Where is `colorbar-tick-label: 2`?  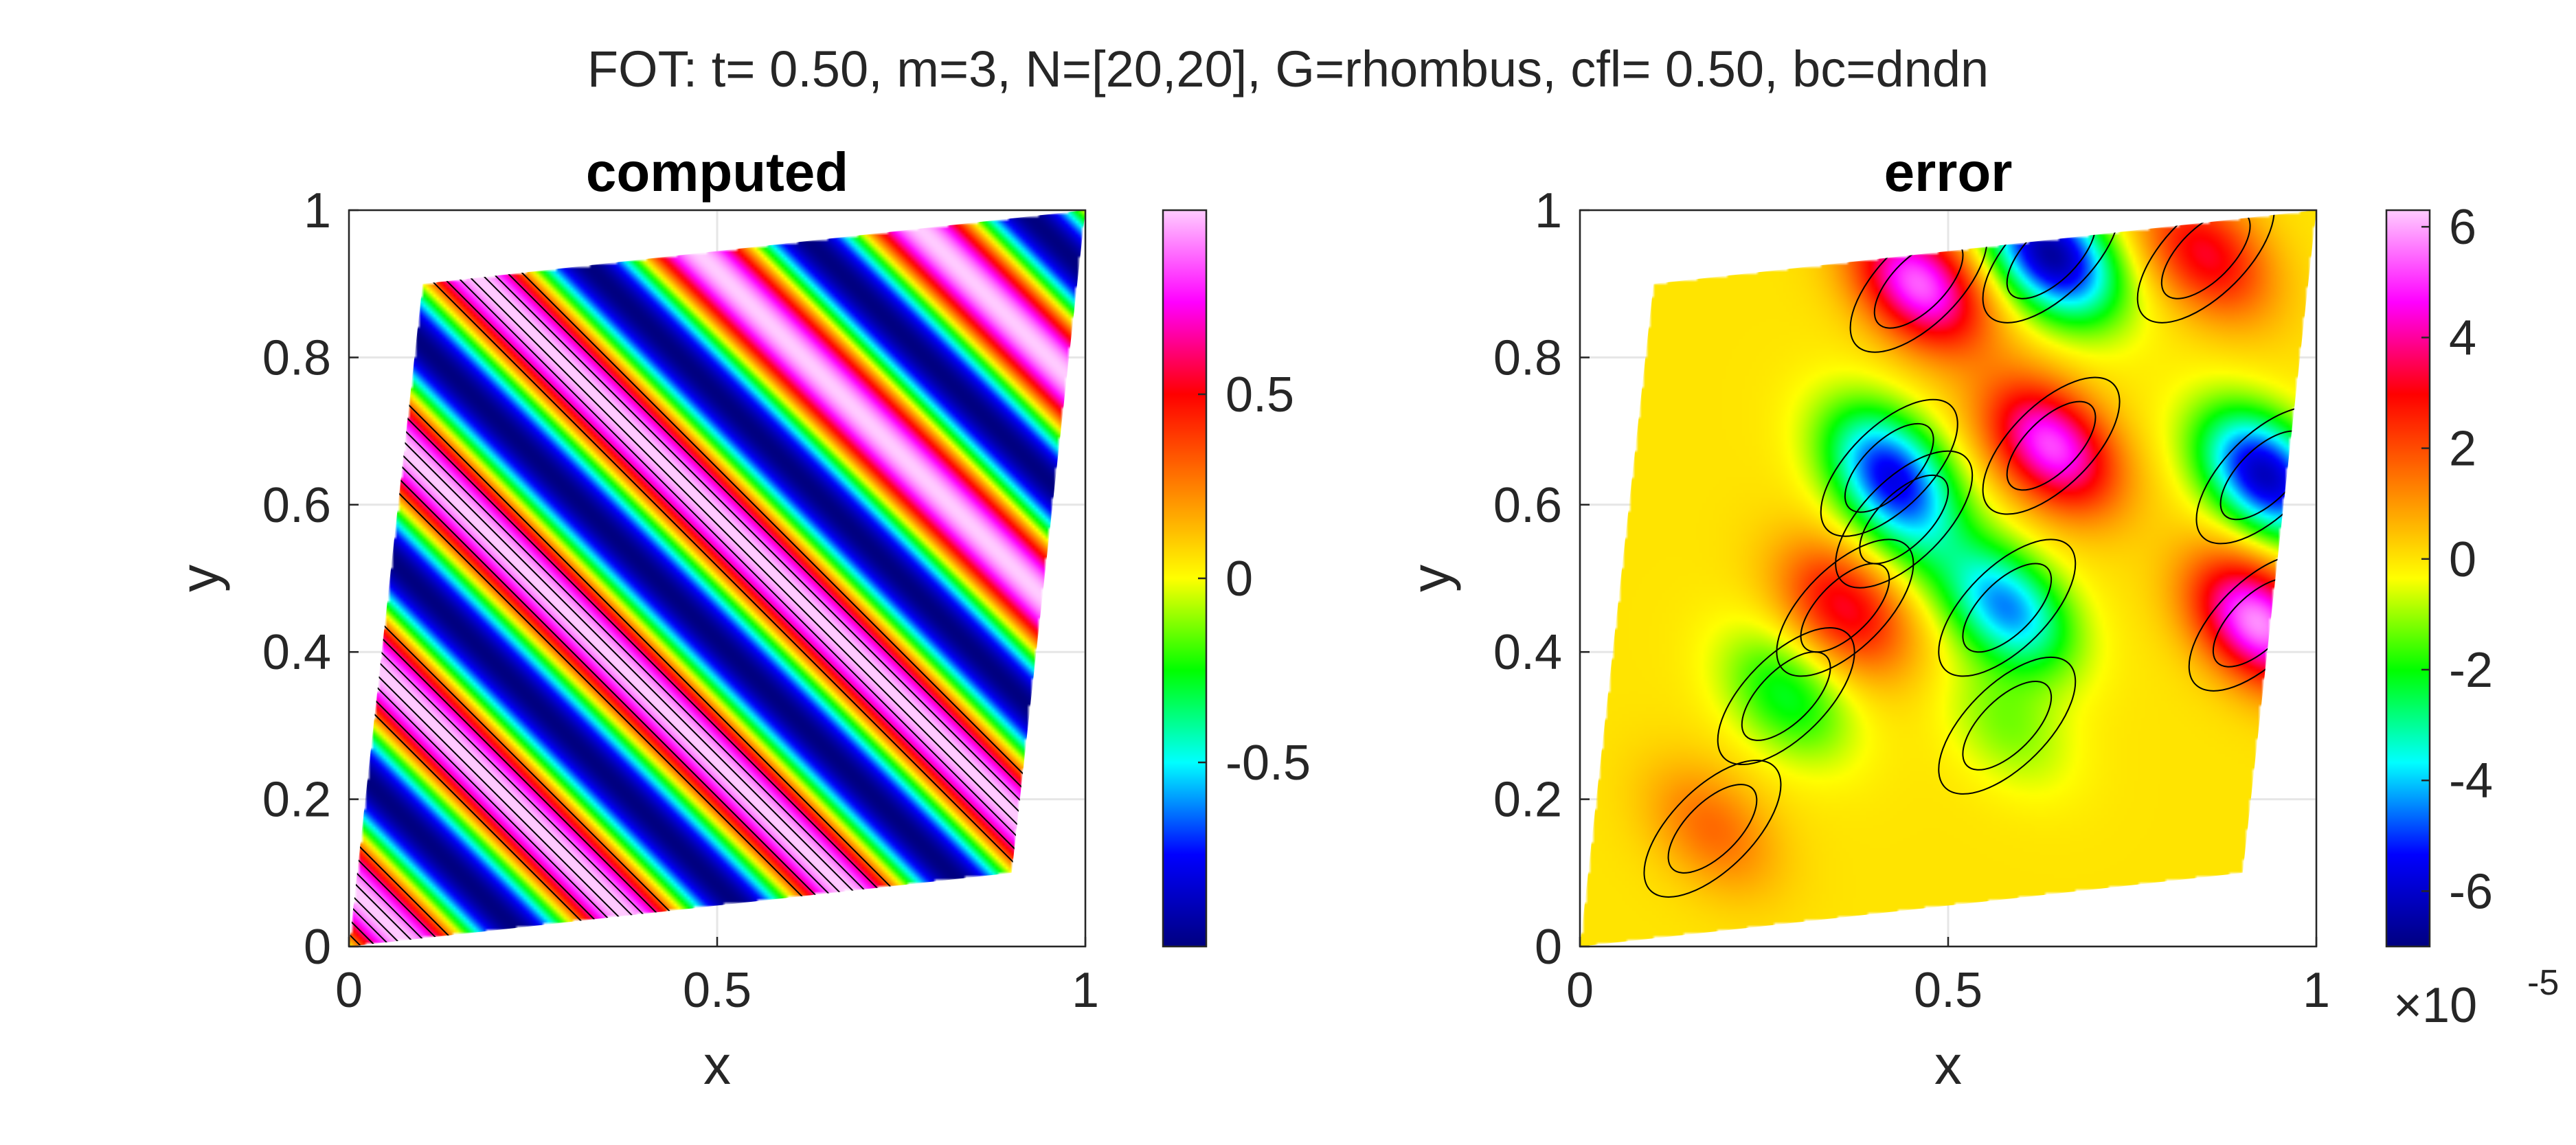 colorbar-tick-label: 2 is located at coordinates (2462, 450).